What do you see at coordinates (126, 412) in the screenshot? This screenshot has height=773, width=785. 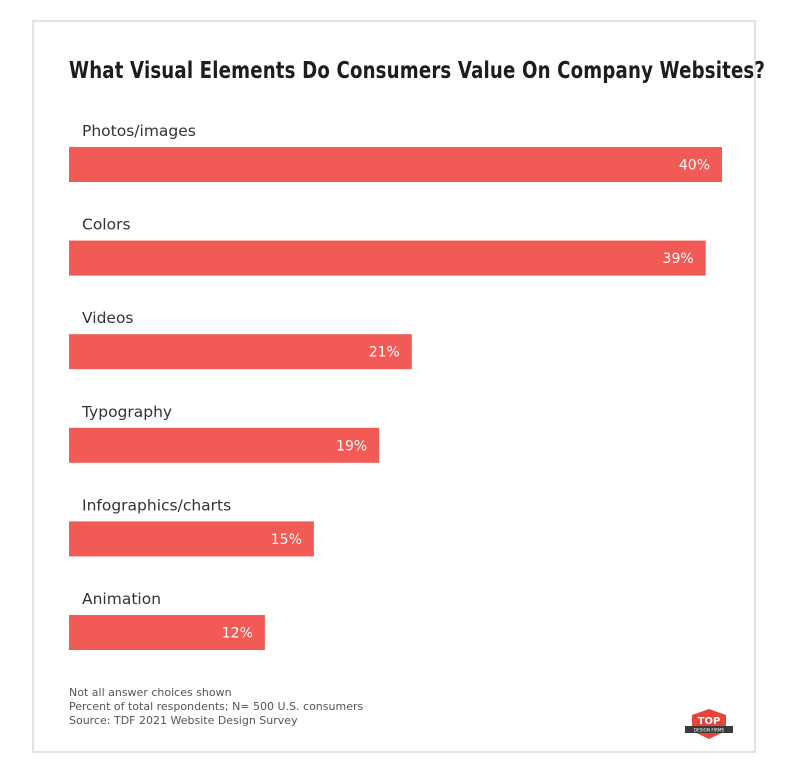 I see `category-label: Typography` at bounding box center [126, 412].